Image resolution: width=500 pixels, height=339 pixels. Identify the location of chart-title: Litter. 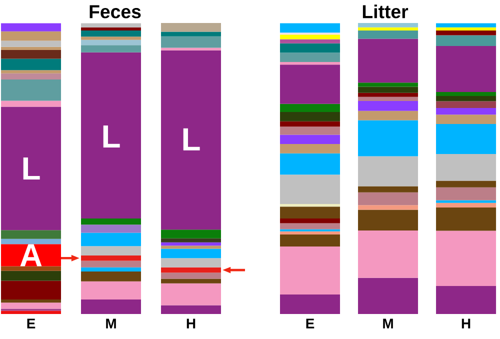
(385, 11).